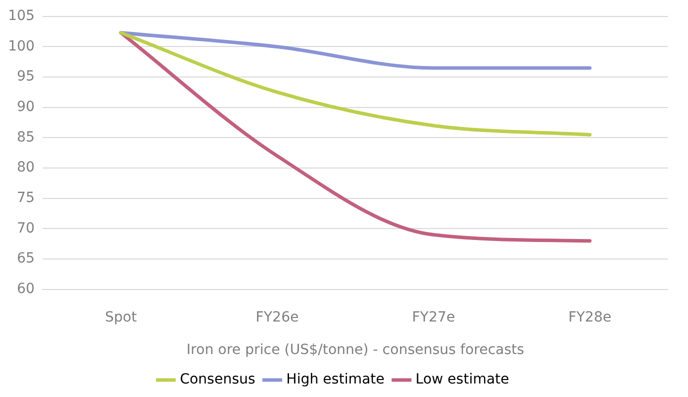  What do you see at coordinates (121, 317) in the screenshot?
I see `x-tick-label: Spot` at bounding box center [121, 317].